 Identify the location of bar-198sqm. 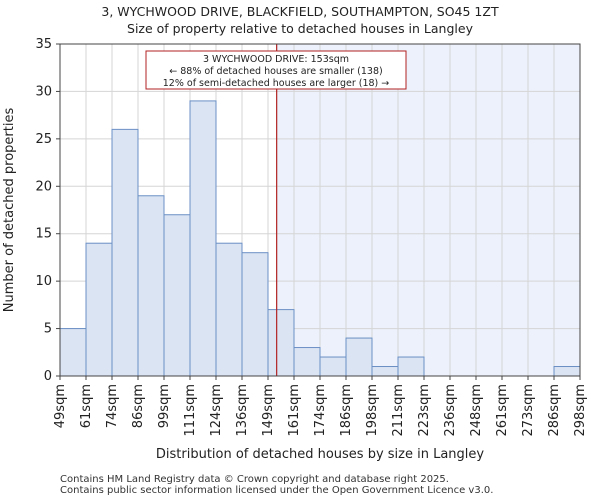
(385, 371).